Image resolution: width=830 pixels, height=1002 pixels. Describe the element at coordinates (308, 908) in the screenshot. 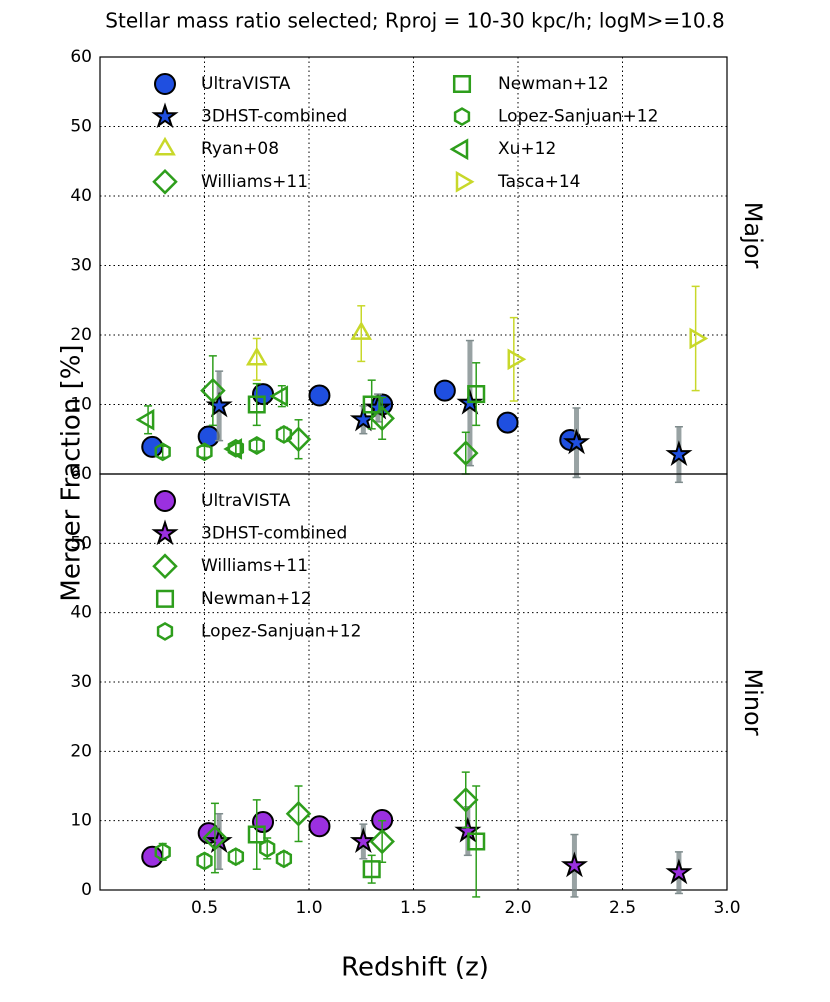

I see `x-tick-label: 1.0` at that location.